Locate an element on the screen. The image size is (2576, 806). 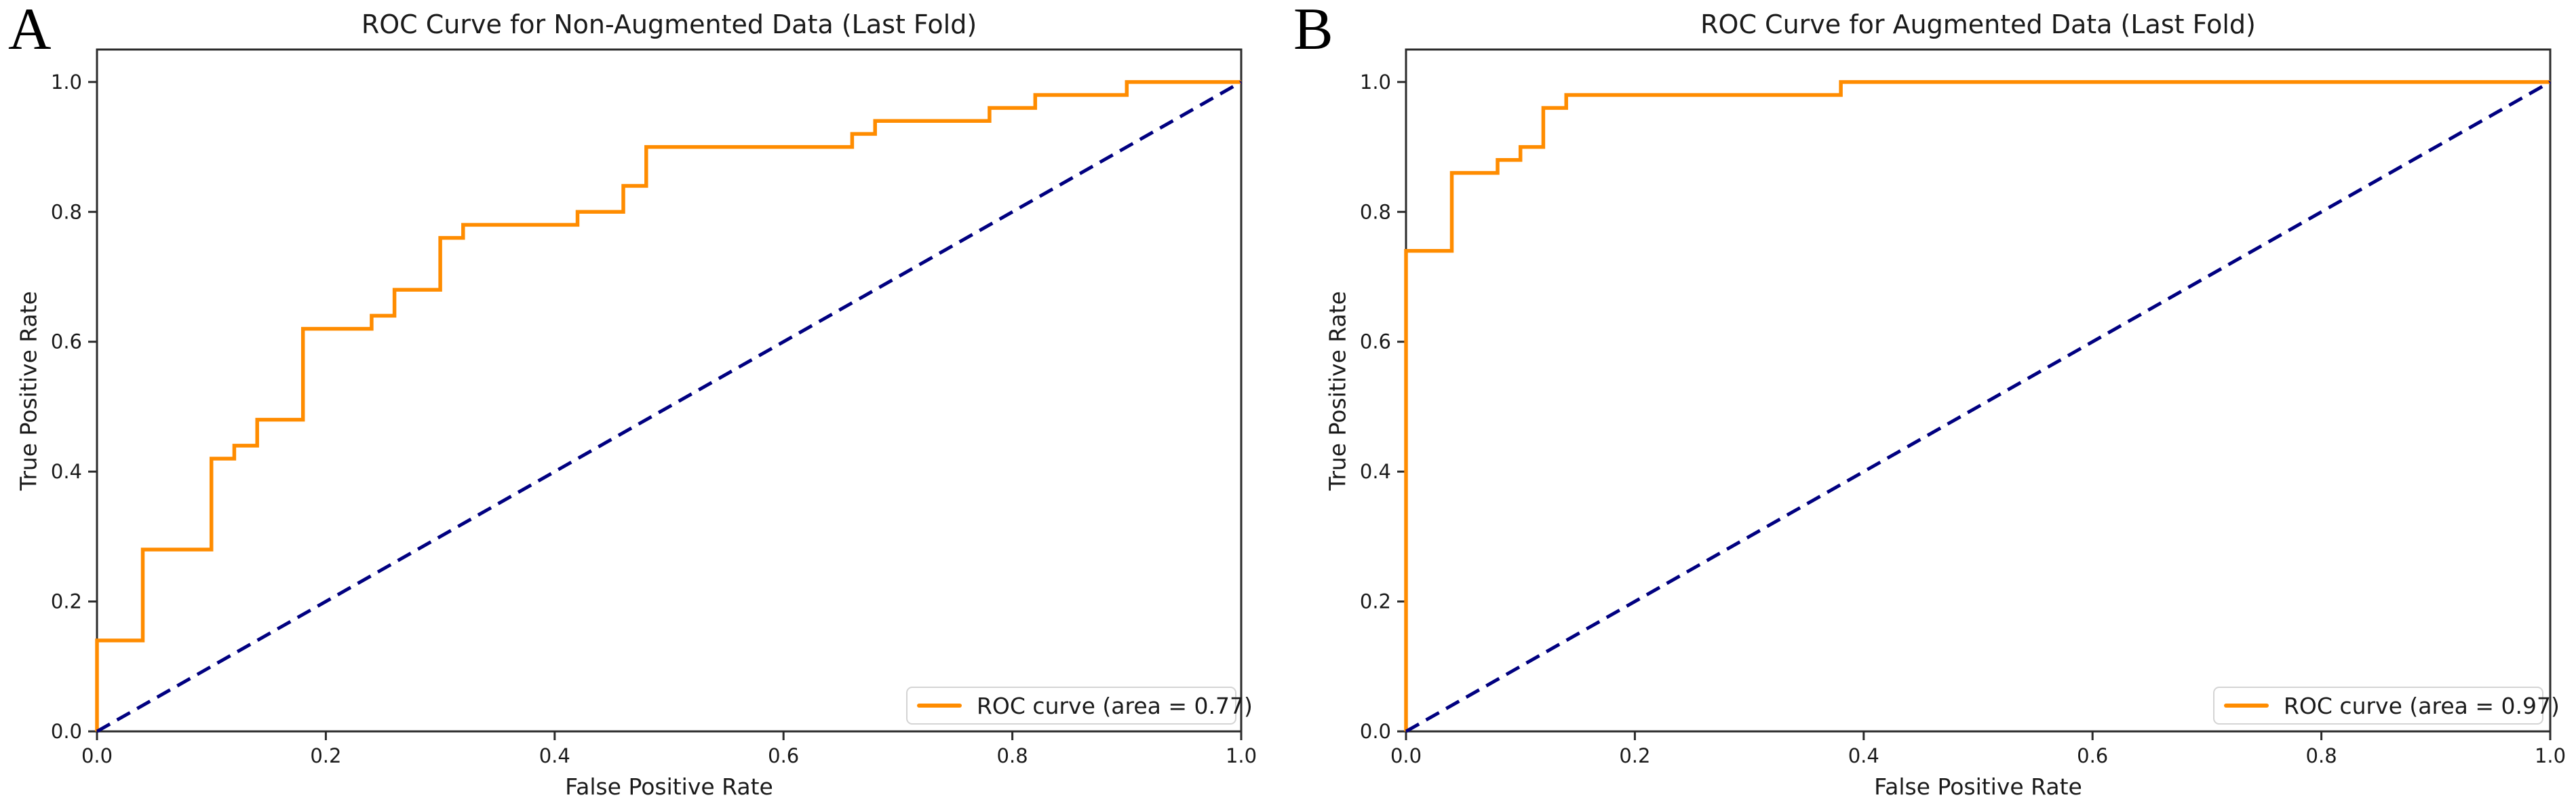
legend-label-b: ROC curve (area = 0.97) is located at coordinates (2422, 705).